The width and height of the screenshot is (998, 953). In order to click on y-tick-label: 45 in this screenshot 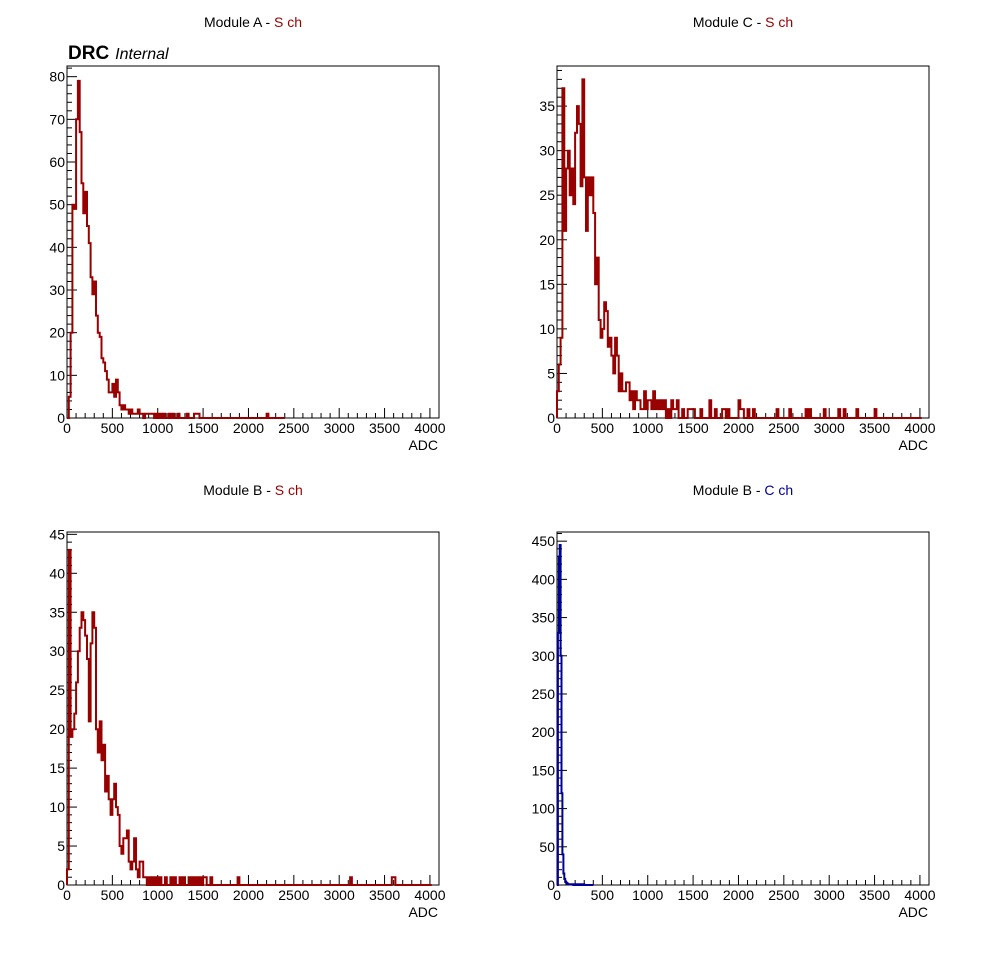, I will do `click(57, 534)`.